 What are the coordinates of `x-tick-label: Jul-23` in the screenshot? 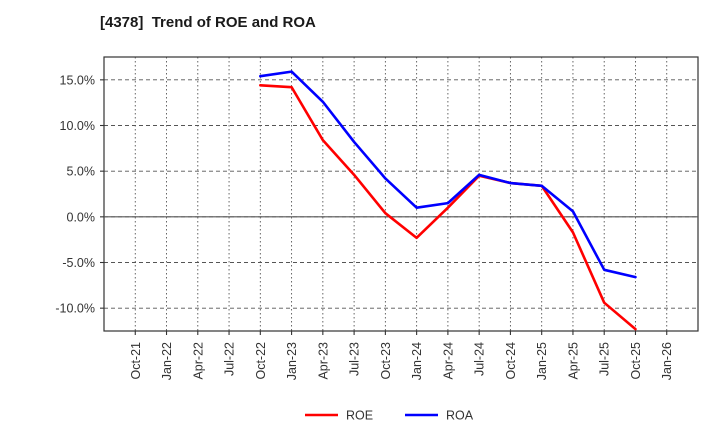 It's located at (355, 359).